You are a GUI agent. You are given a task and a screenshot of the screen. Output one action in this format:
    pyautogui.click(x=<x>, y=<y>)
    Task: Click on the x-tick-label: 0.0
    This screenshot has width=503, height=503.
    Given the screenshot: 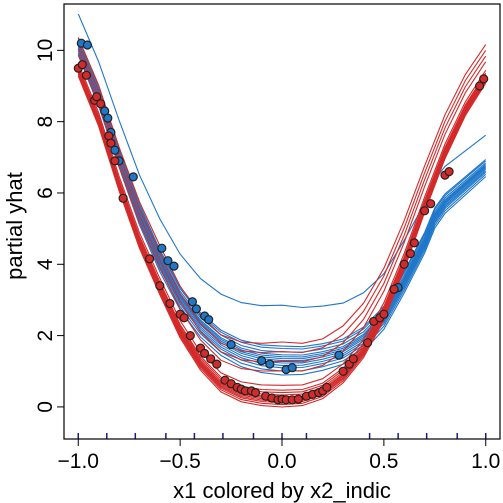 What is the action you would take?
    pyautogui.click(x=281, y=461)
    